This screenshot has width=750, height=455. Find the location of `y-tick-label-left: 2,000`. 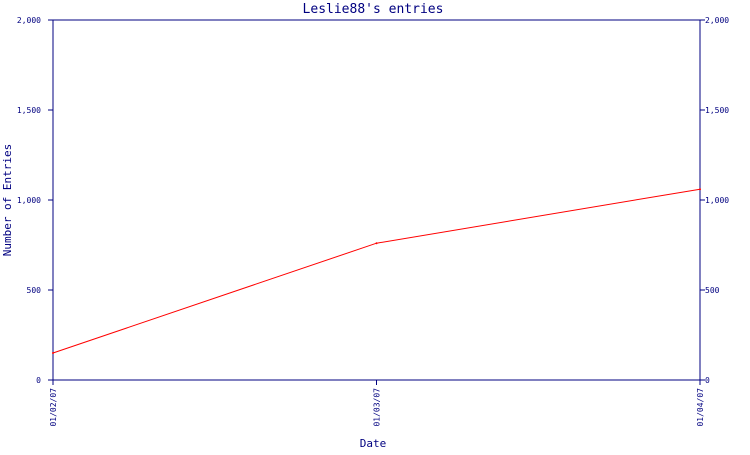

y-tick-label-left: 2,000 is located at coordinates (29, 20).